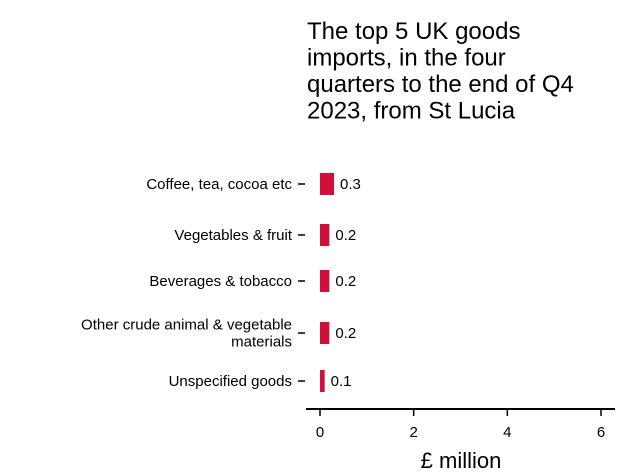 The height and width of the screenshot is (472, 634). I want to click on chart-title-line: quarters to the end of Q4, so click(440, 84).